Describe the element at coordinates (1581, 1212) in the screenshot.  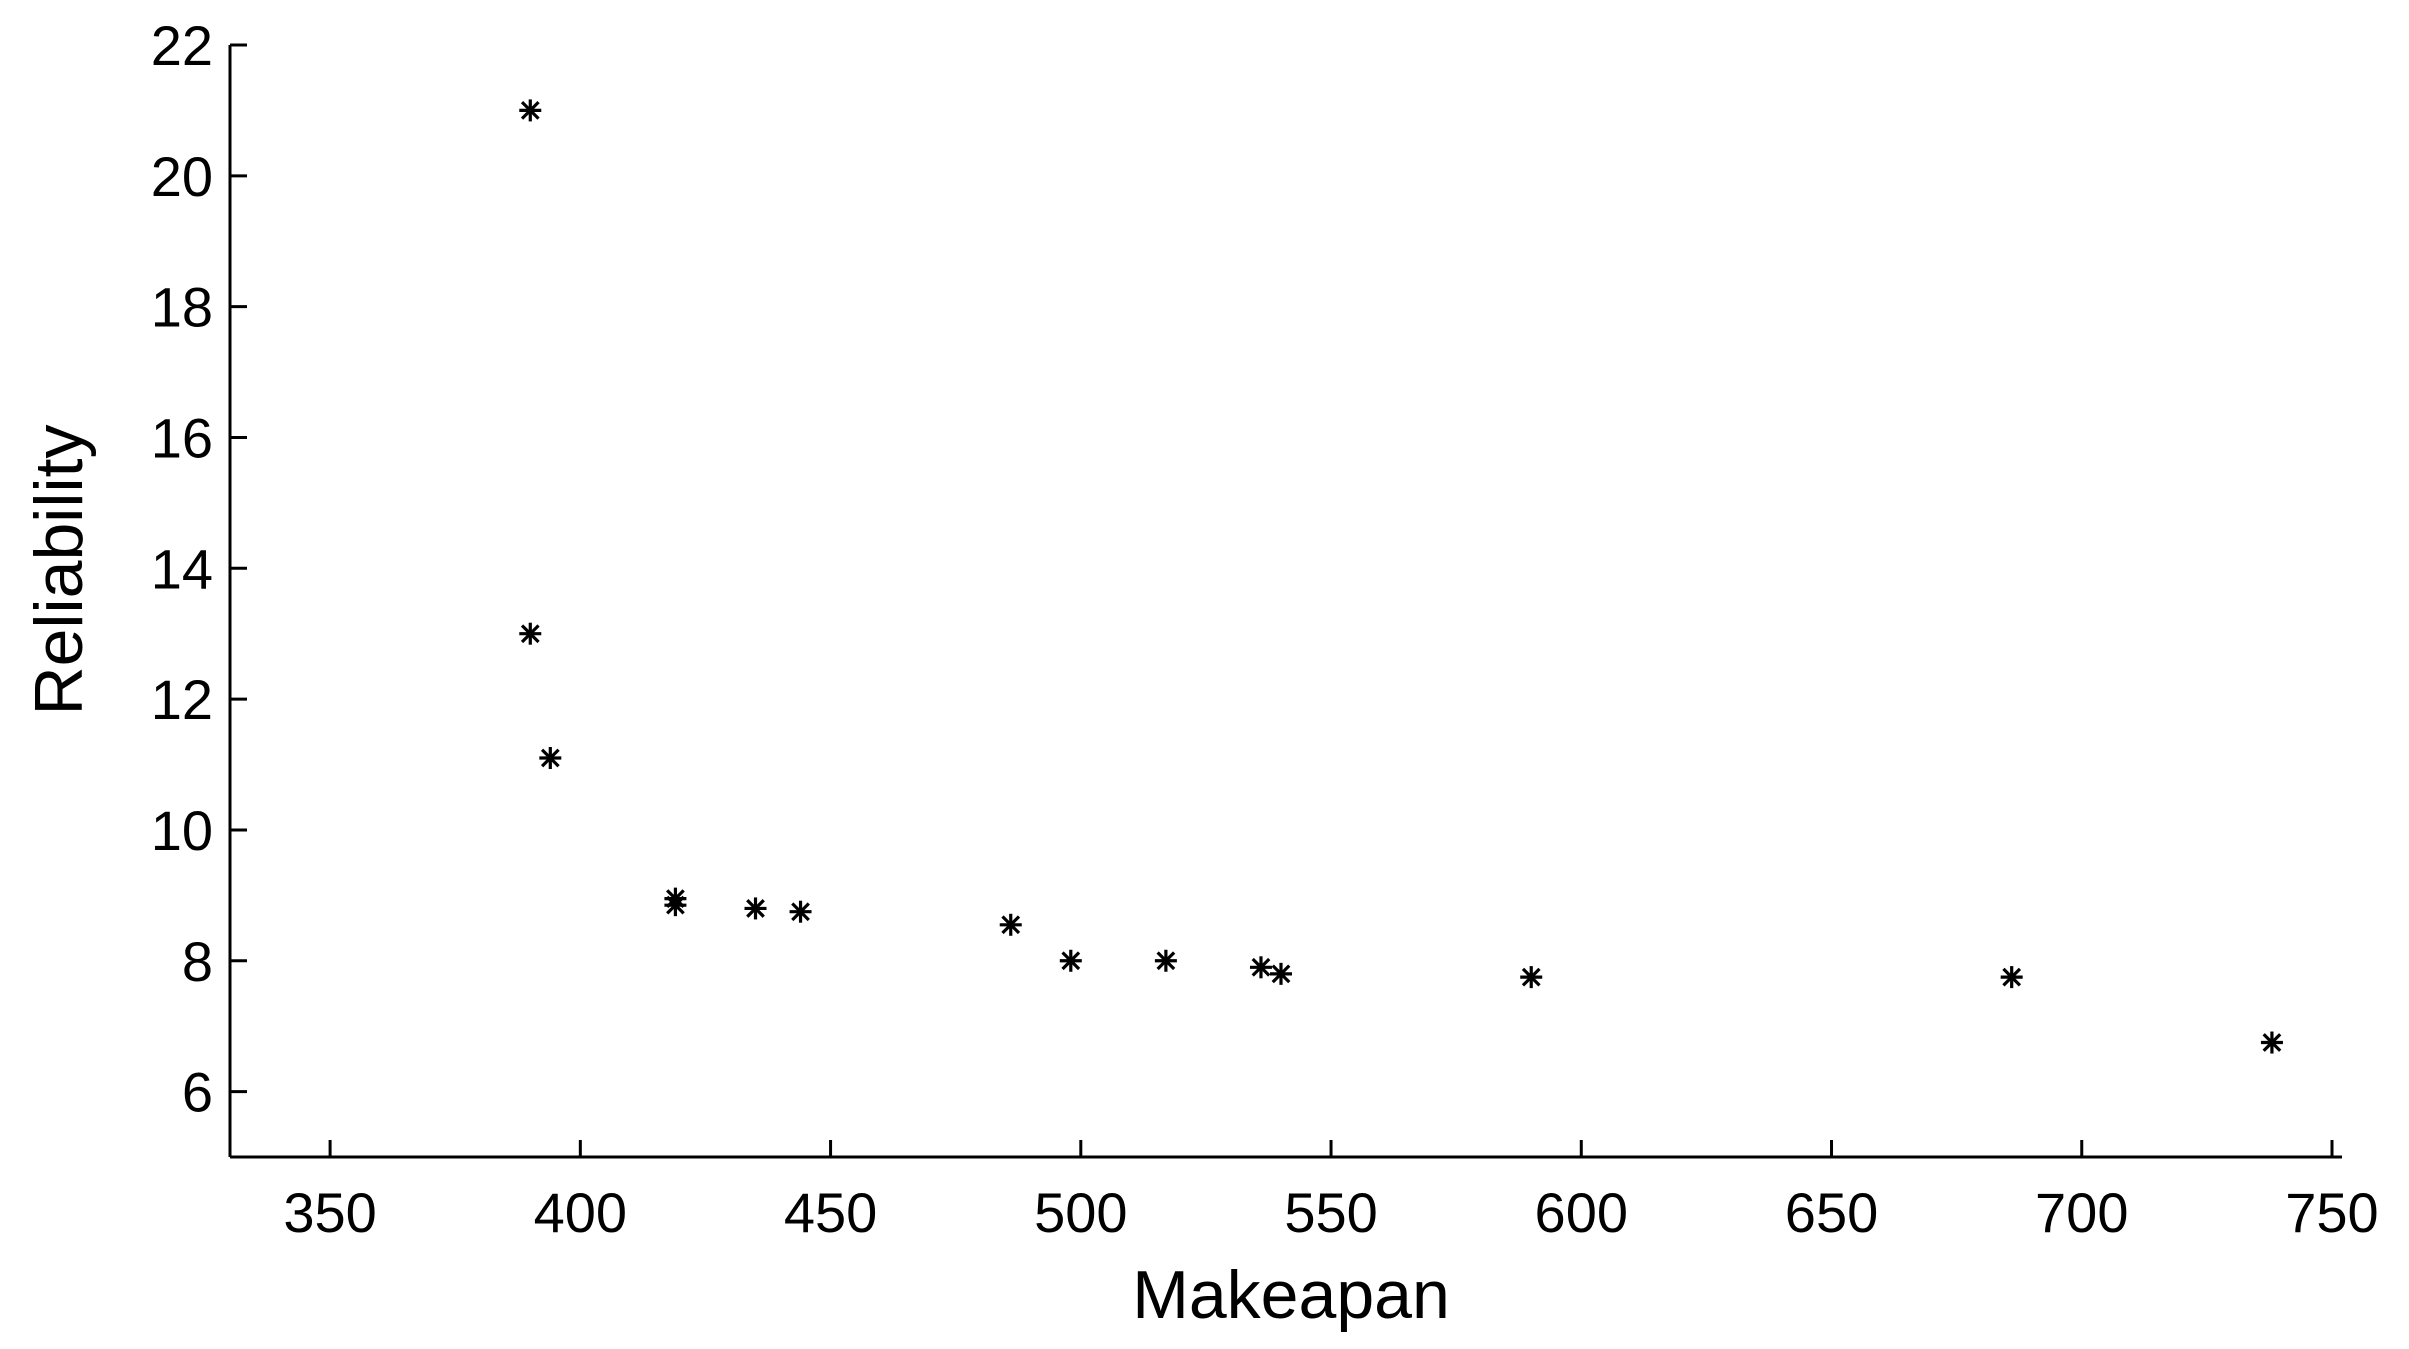
I see `x-tick-label: 600` at that location.